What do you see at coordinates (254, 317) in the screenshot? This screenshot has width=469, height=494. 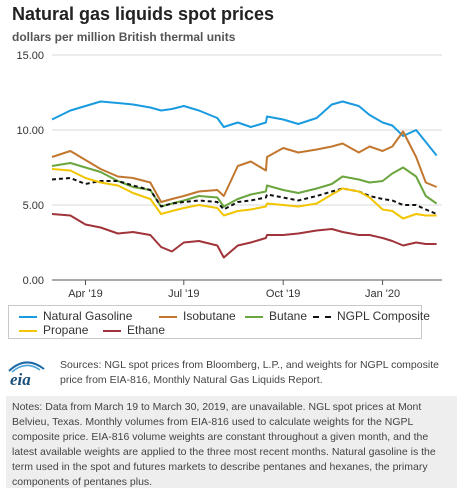 I see `legend-swatch-butane` at bounding box center [254, 317].